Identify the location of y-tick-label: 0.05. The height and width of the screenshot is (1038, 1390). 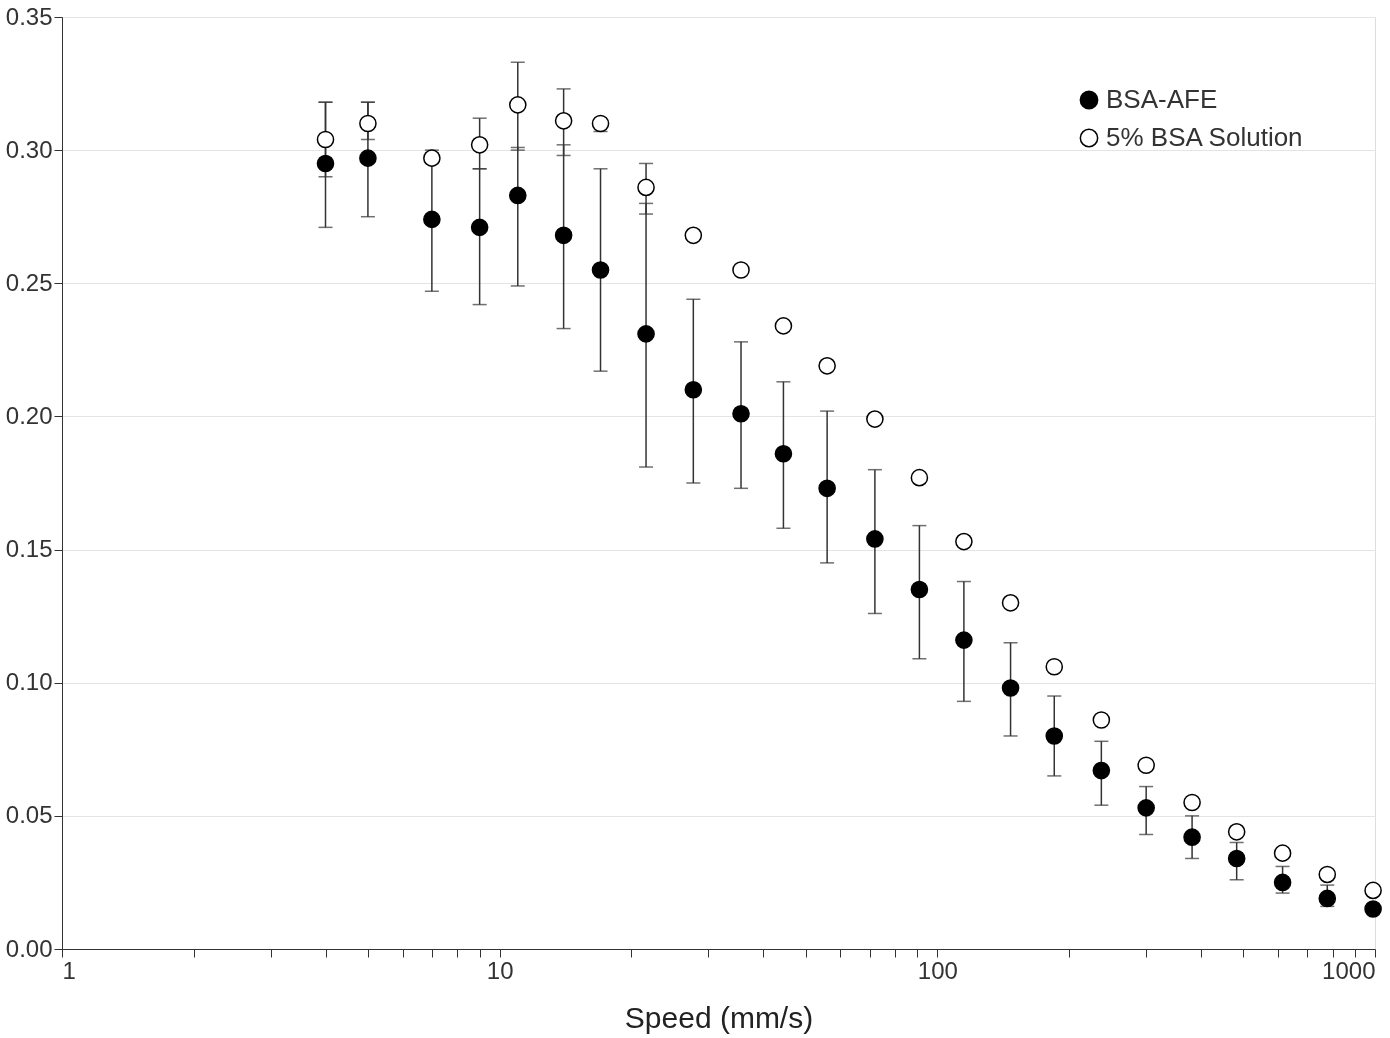
(29, 815).